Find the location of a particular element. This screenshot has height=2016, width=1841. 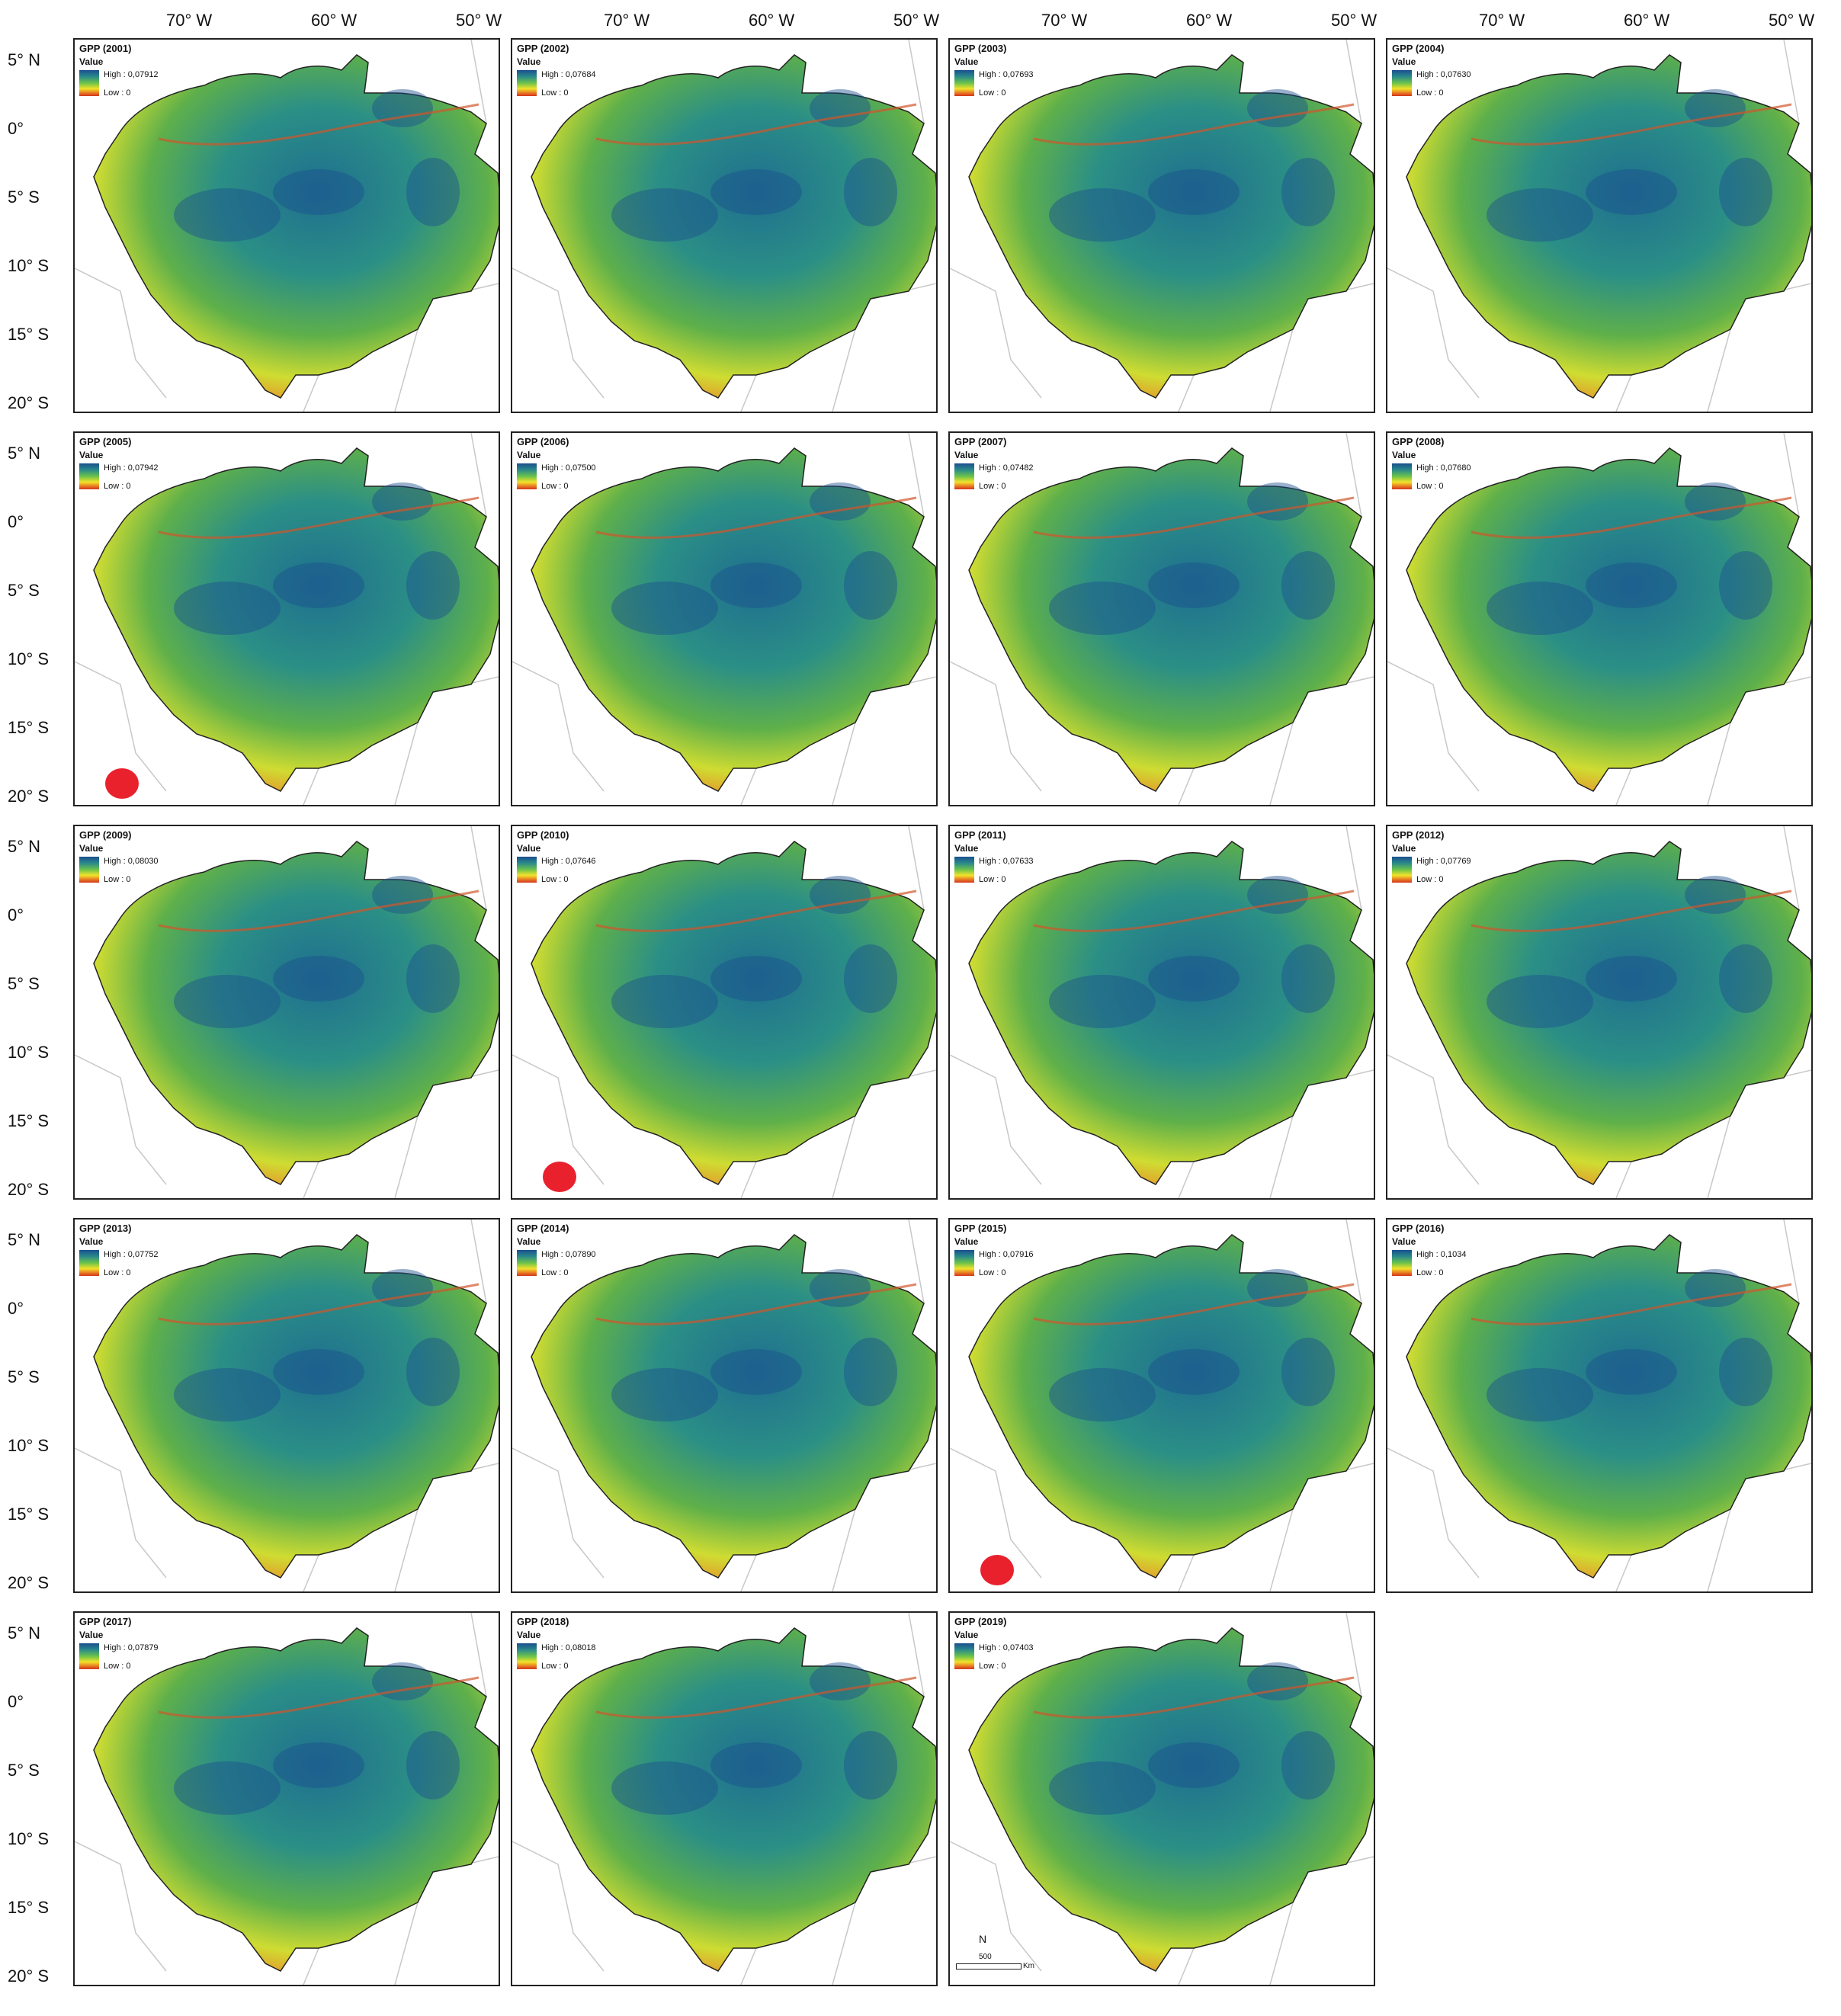

map-panel: GPP (2005) Value High : 0,07942 Low : 0 is located at coordinates (286, 618).